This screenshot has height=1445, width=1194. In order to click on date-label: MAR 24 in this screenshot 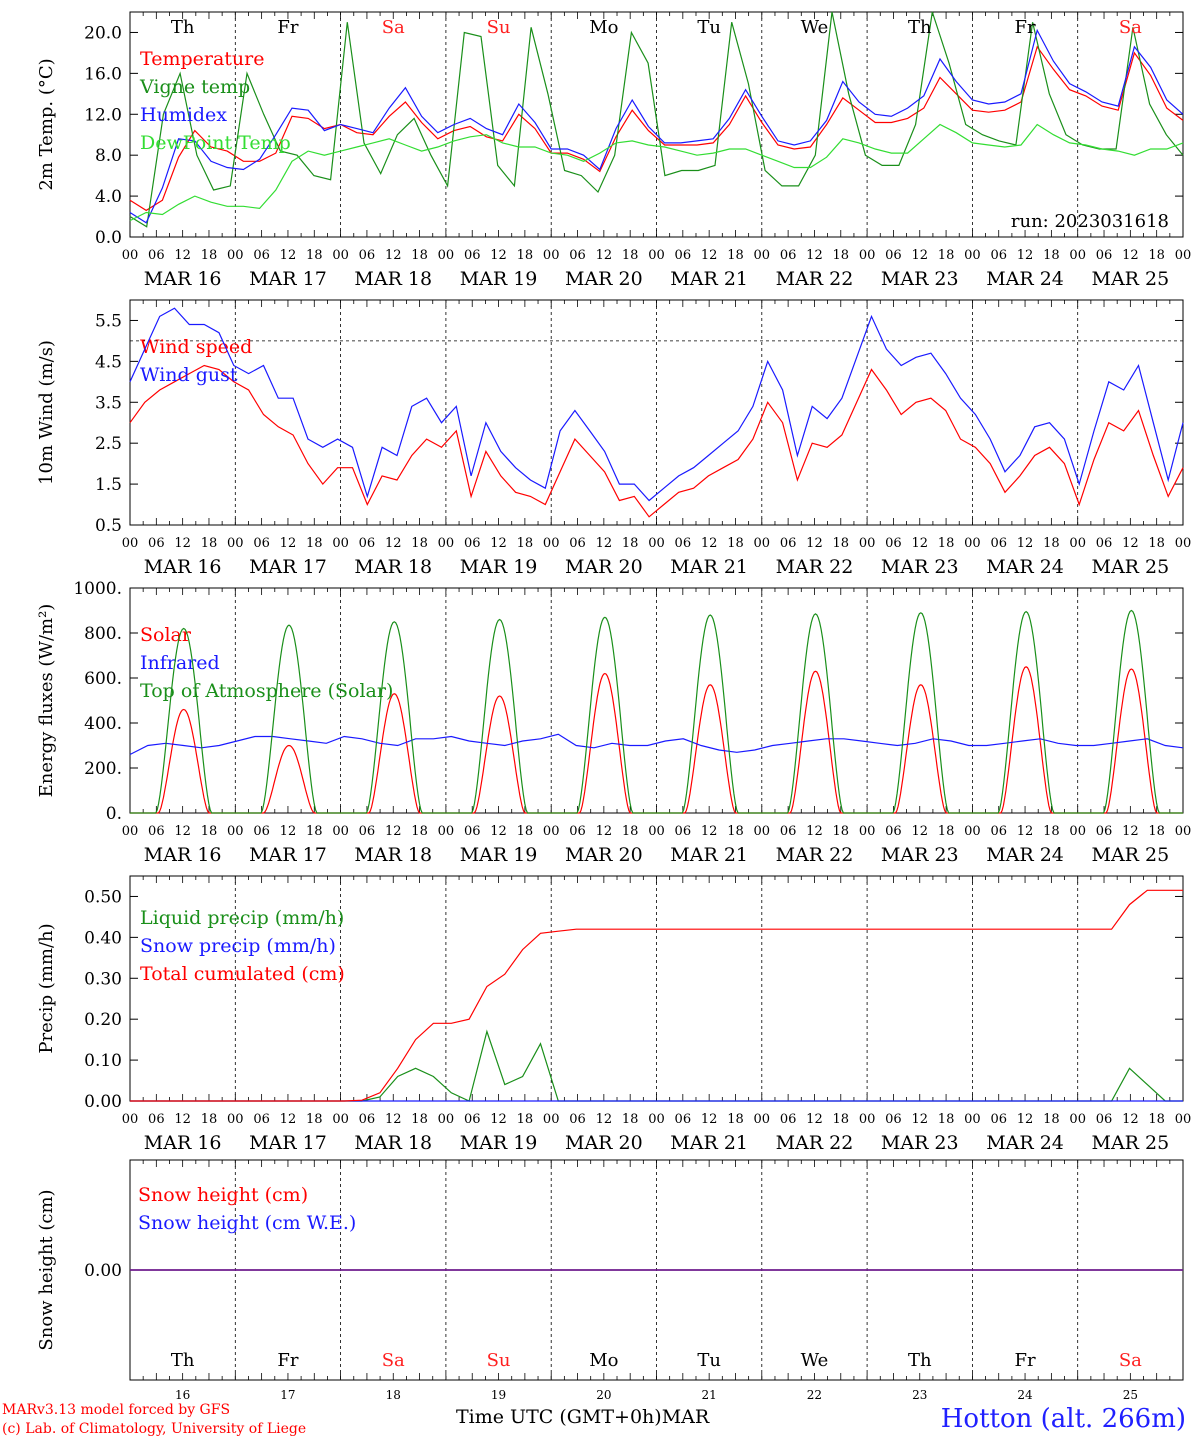, I will do `click(1025, 1143)`.